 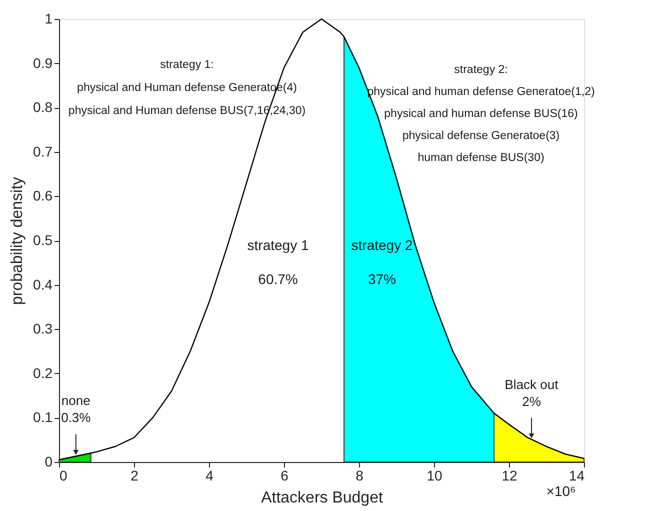 What do you see at coordinates (382, 245) in the screenshot?
I see `annotation: strategy 2` at bounding box center [382, 245].